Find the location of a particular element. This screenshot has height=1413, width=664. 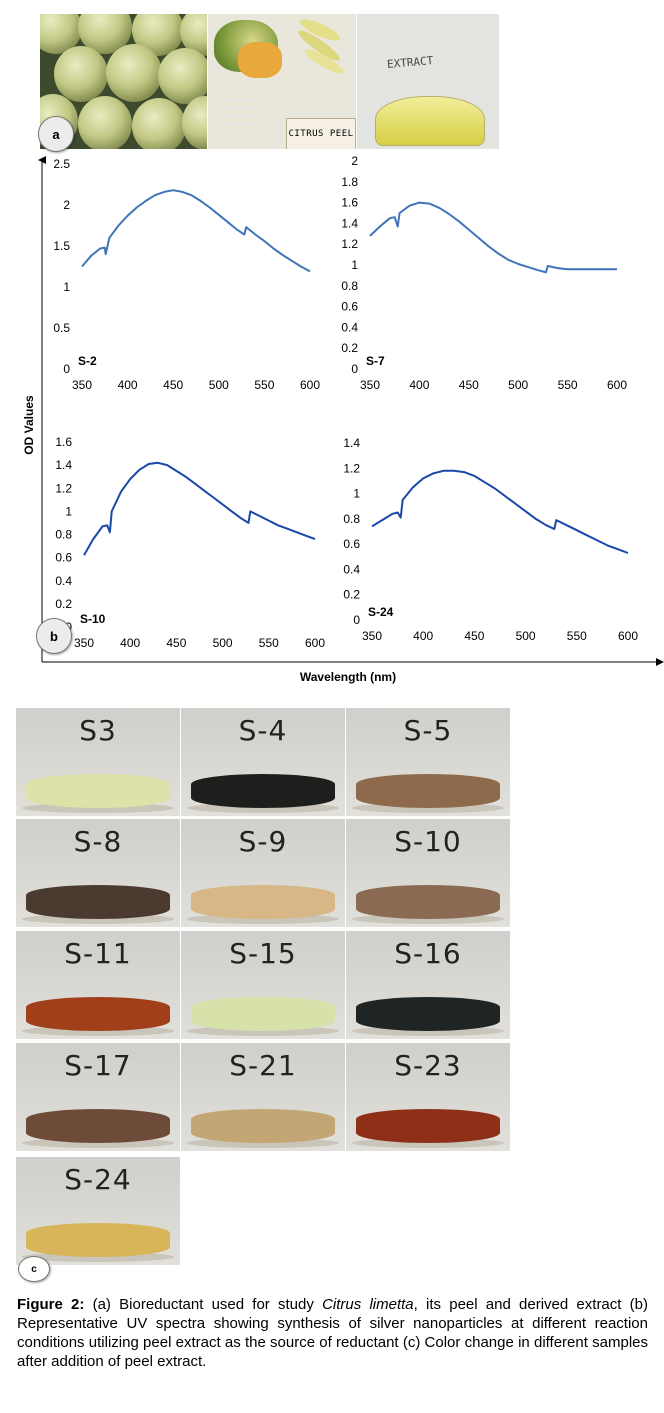

sample-photo-label: S-23 is located at coordinates (428, 1065).